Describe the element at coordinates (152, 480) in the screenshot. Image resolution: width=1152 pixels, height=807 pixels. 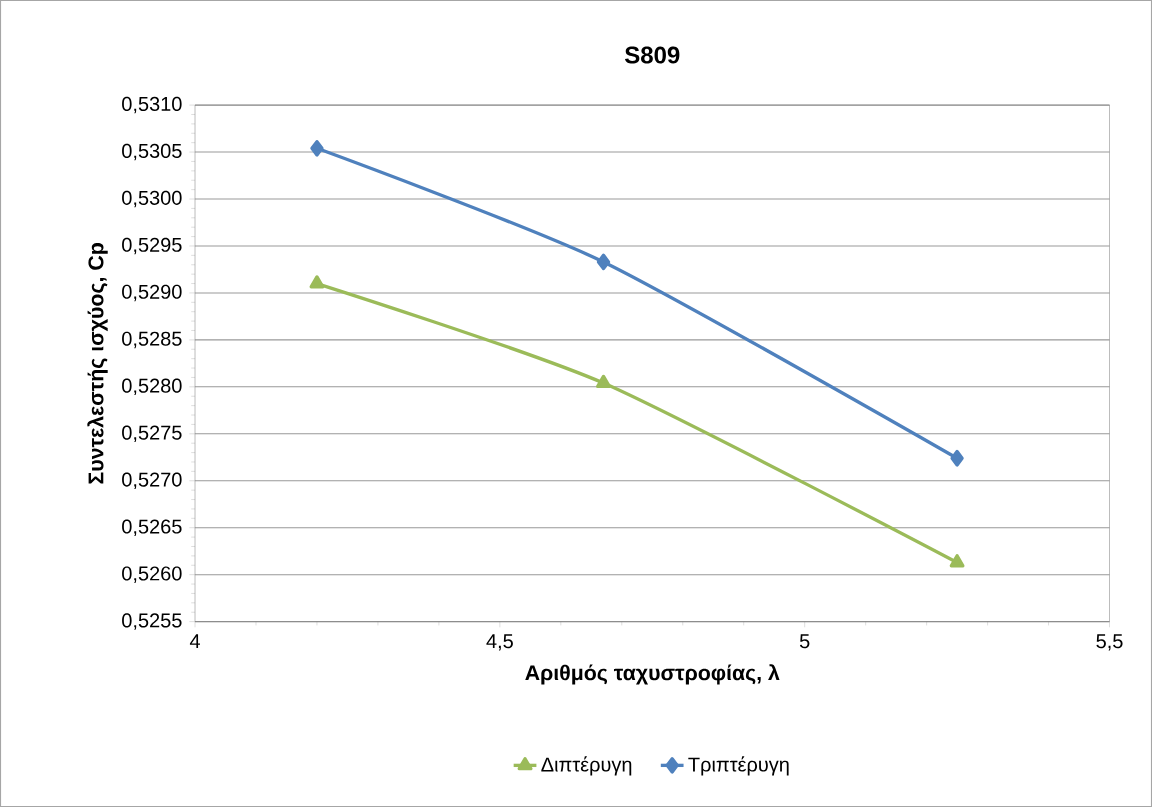
I see `y-tick-label: 0,5270` at that location.